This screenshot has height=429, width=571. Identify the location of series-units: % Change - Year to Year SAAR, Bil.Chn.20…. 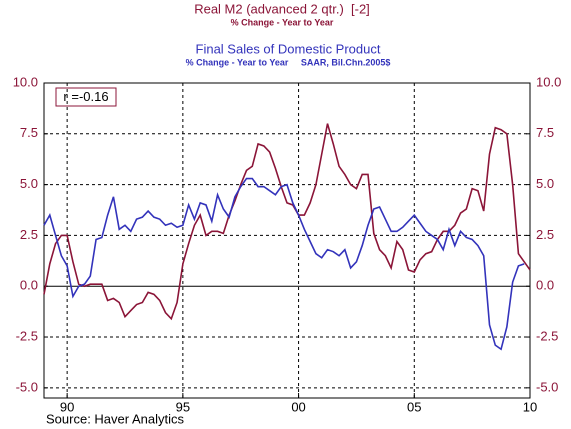
(288, 62).